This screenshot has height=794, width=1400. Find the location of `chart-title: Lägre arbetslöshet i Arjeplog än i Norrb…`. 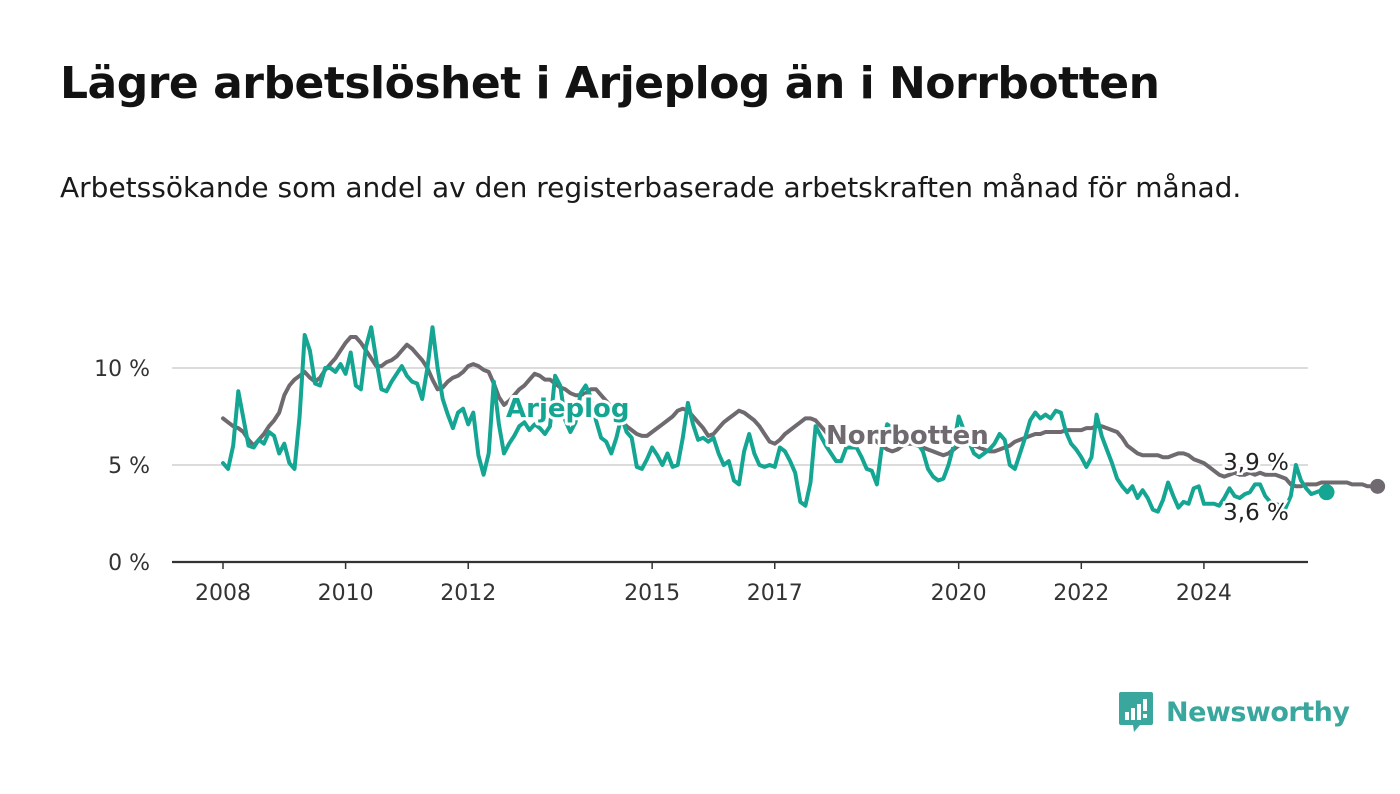

chart-title: Lägre arbetslöshet i Arjeplog än i Norrb… is located at coordinates (610, 83).